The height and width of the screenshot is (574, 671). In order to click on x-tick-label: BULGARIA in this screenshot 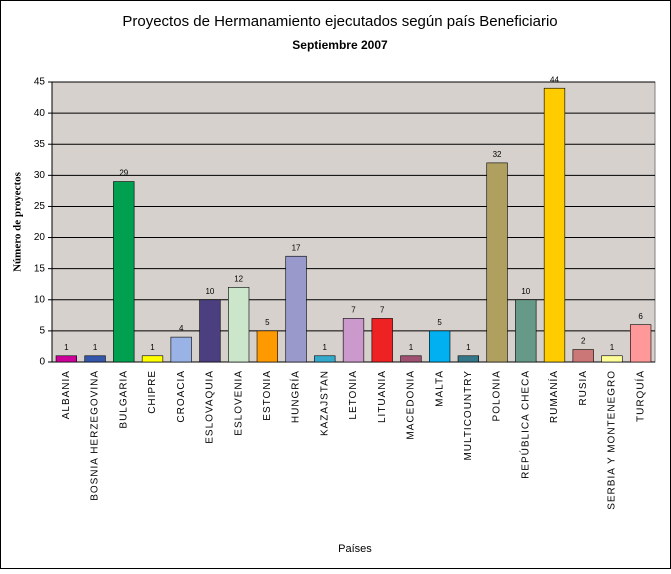, I will do `click(123, 399)`.